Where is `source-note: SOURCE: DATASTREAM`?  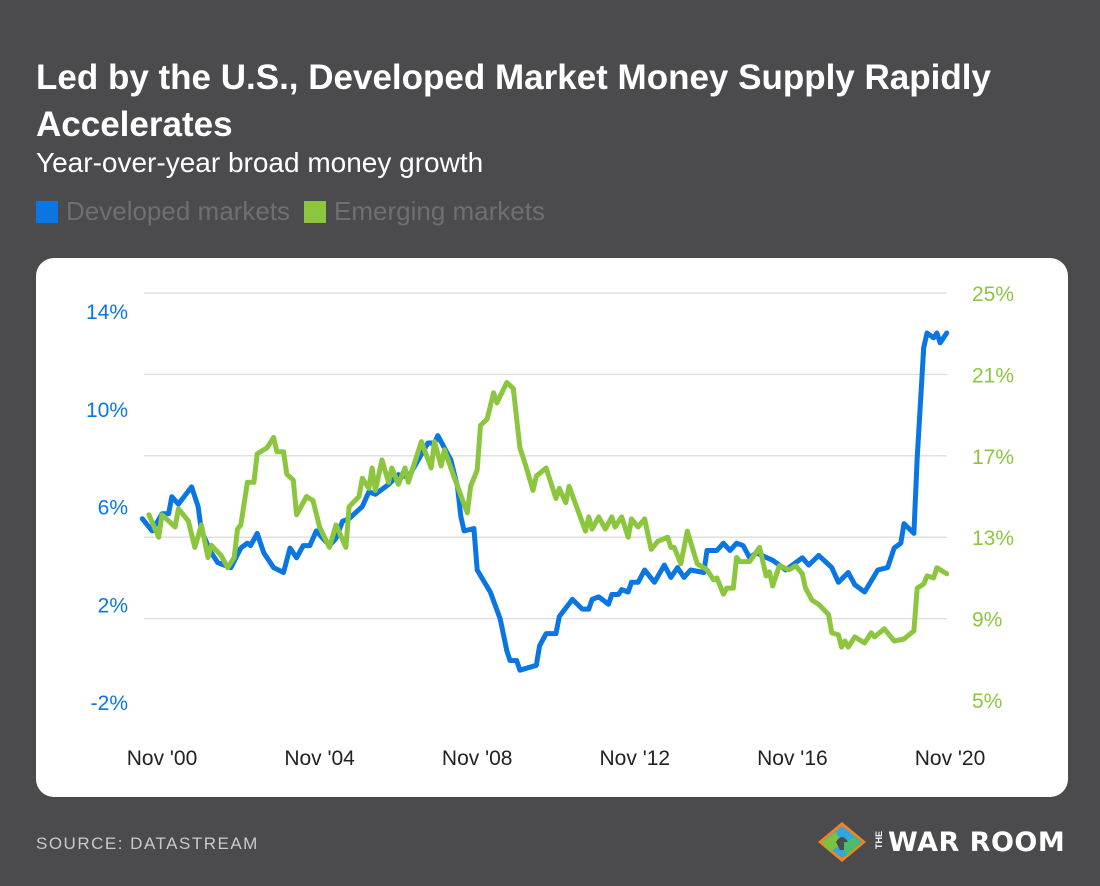
source-note: SOURCE: DATASTREAM is located at coordinates (147, 843).